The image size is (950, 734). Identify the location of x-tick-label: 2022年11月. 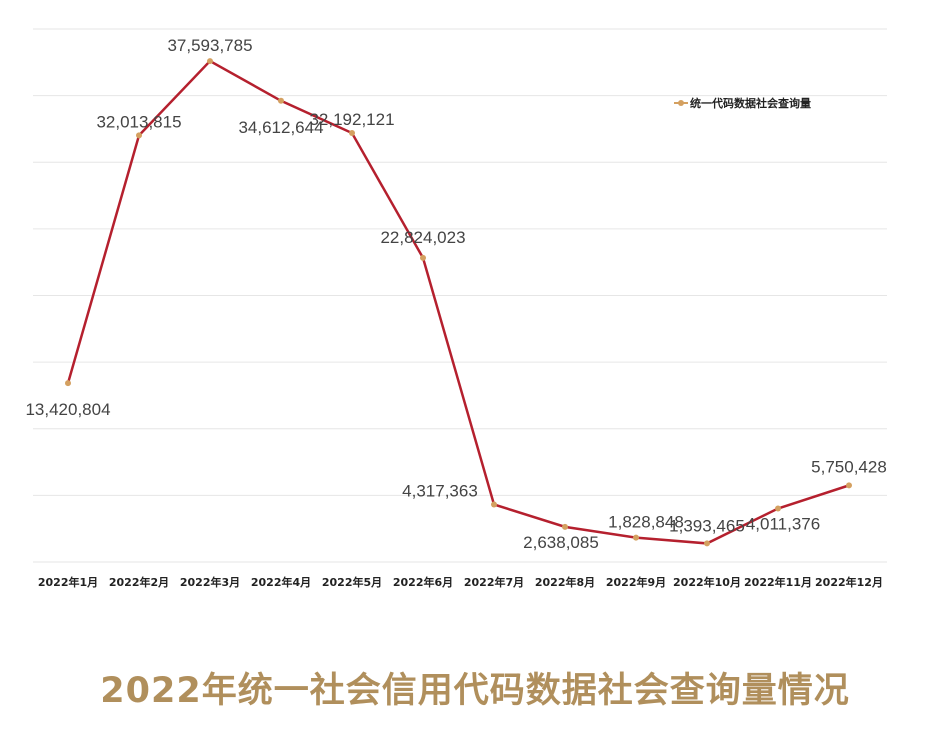
(778, 582).